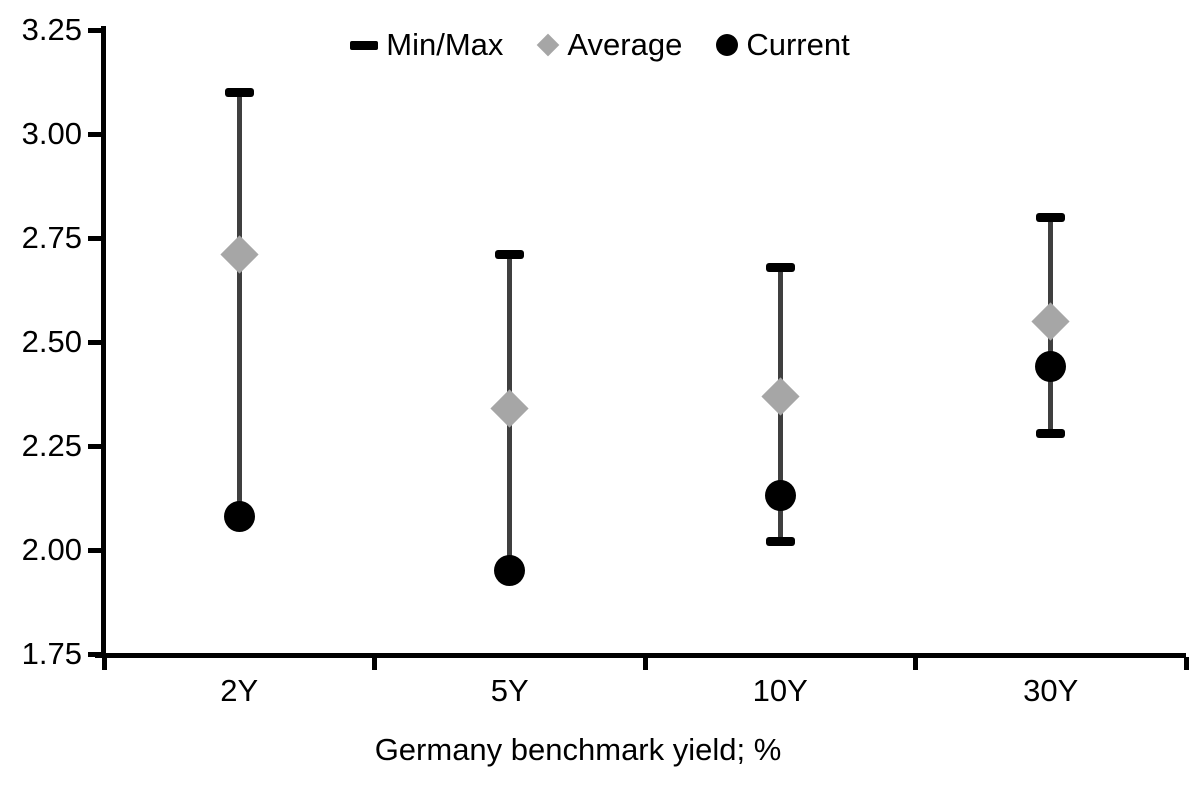  What do you see at coordinates (51, 341) in the screenshot?
I see `y-axis-tick-label: 2.50` at bounding box center [51, 341].